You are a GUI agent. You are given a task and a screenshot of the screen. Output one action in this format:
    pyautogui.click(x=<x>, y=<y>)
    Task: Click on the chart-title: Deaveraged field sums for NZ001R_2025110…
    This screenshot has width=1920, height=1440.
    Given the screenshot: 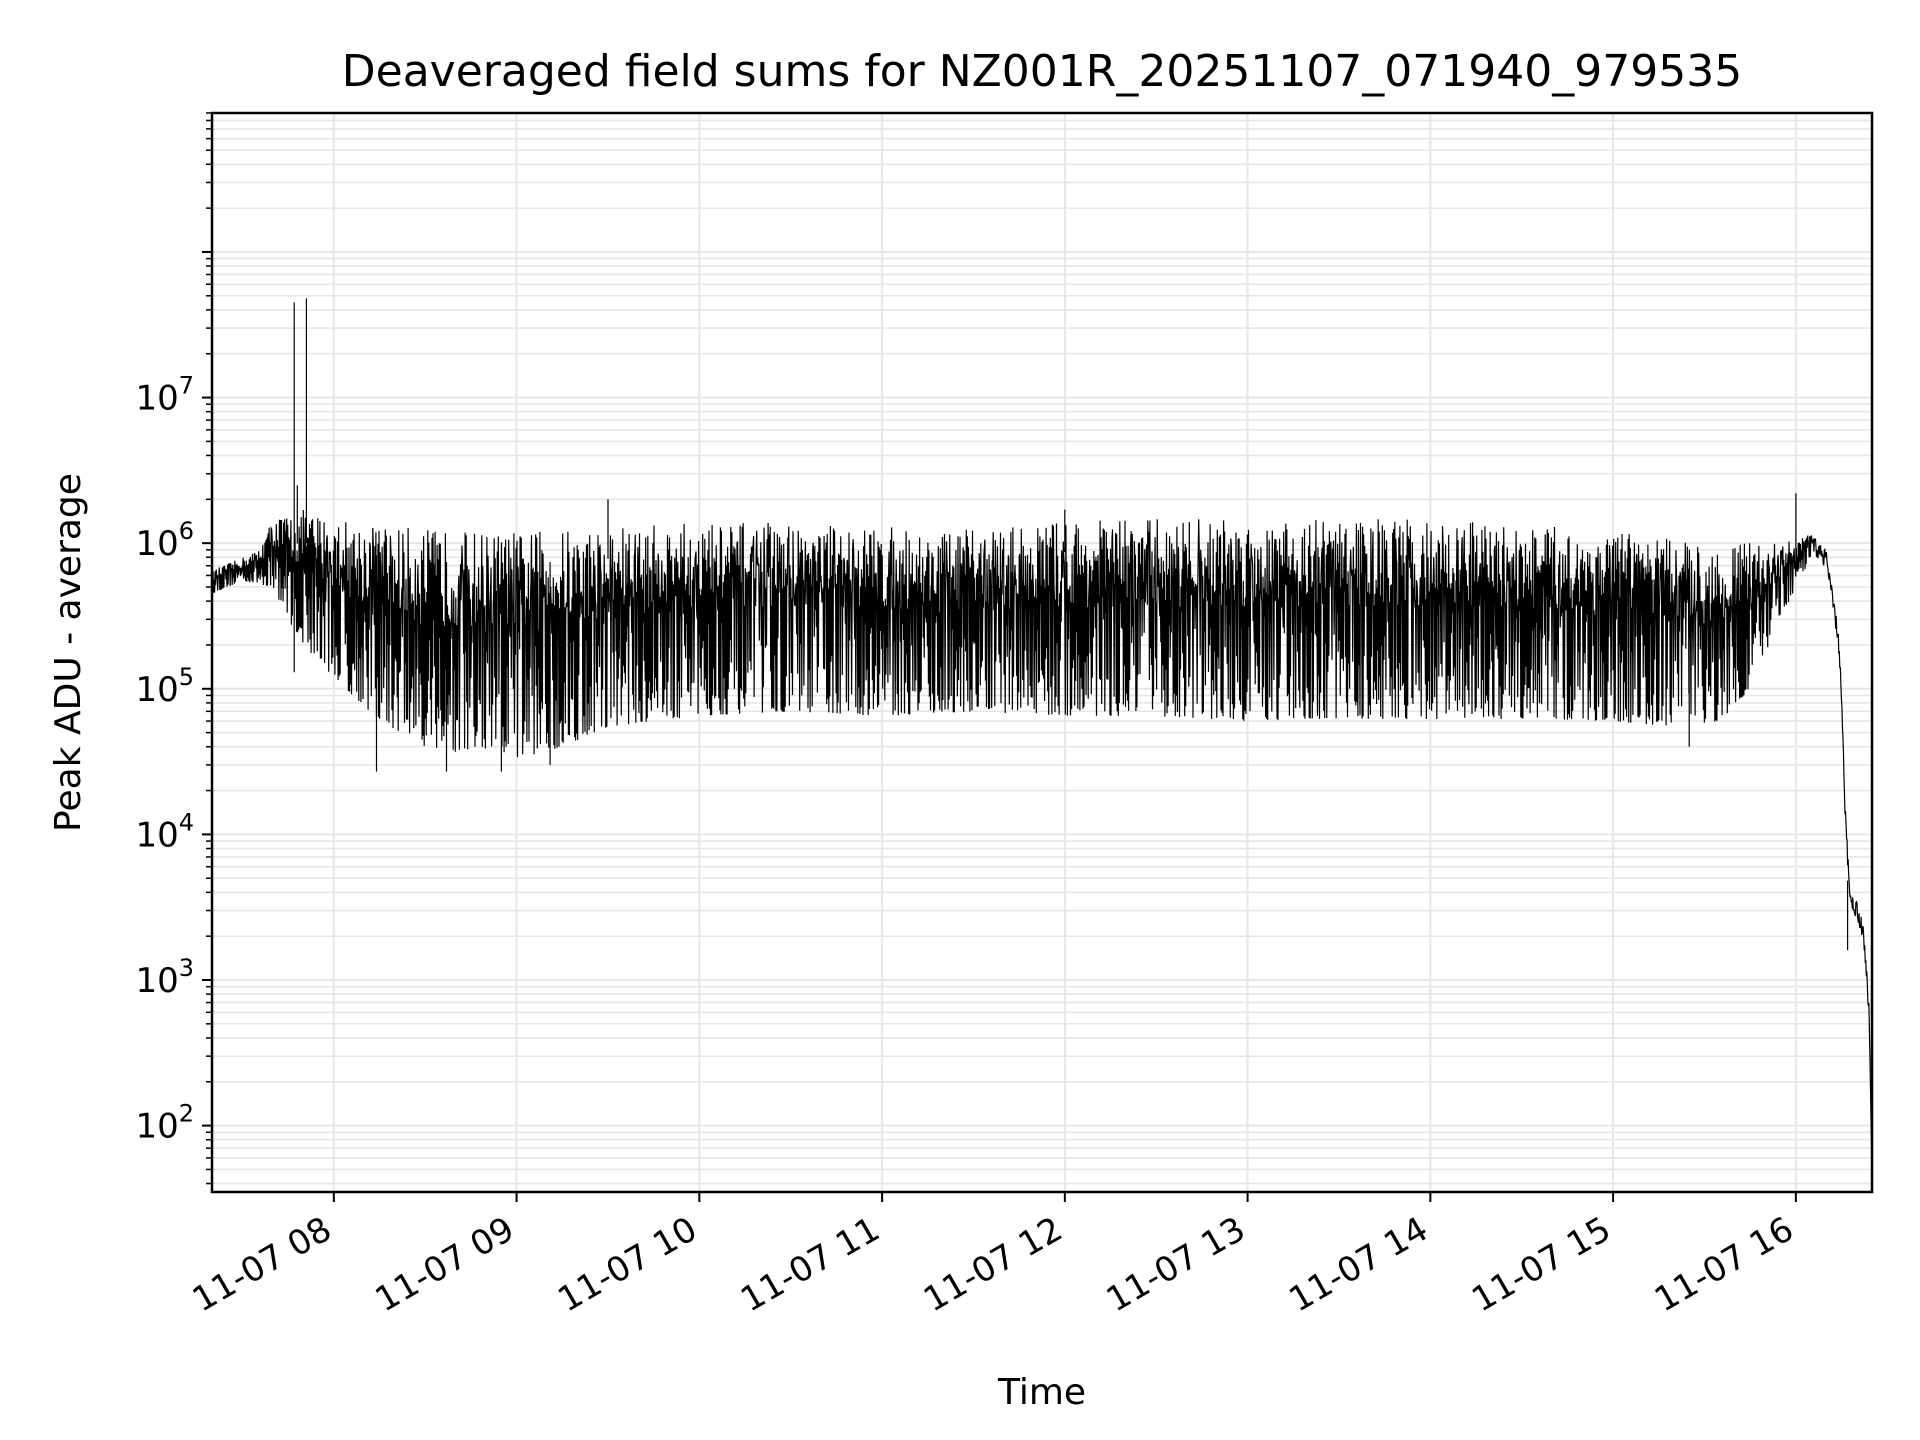 What is the action you would take?
    pyautogui.click(x=1042, y=71)
    